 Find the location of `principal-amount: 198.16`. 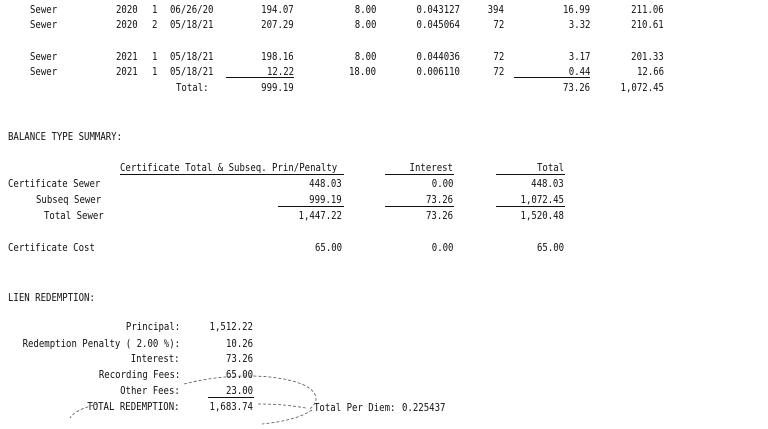

principal-amount: 198.16 is located at coordinates (277, 56).